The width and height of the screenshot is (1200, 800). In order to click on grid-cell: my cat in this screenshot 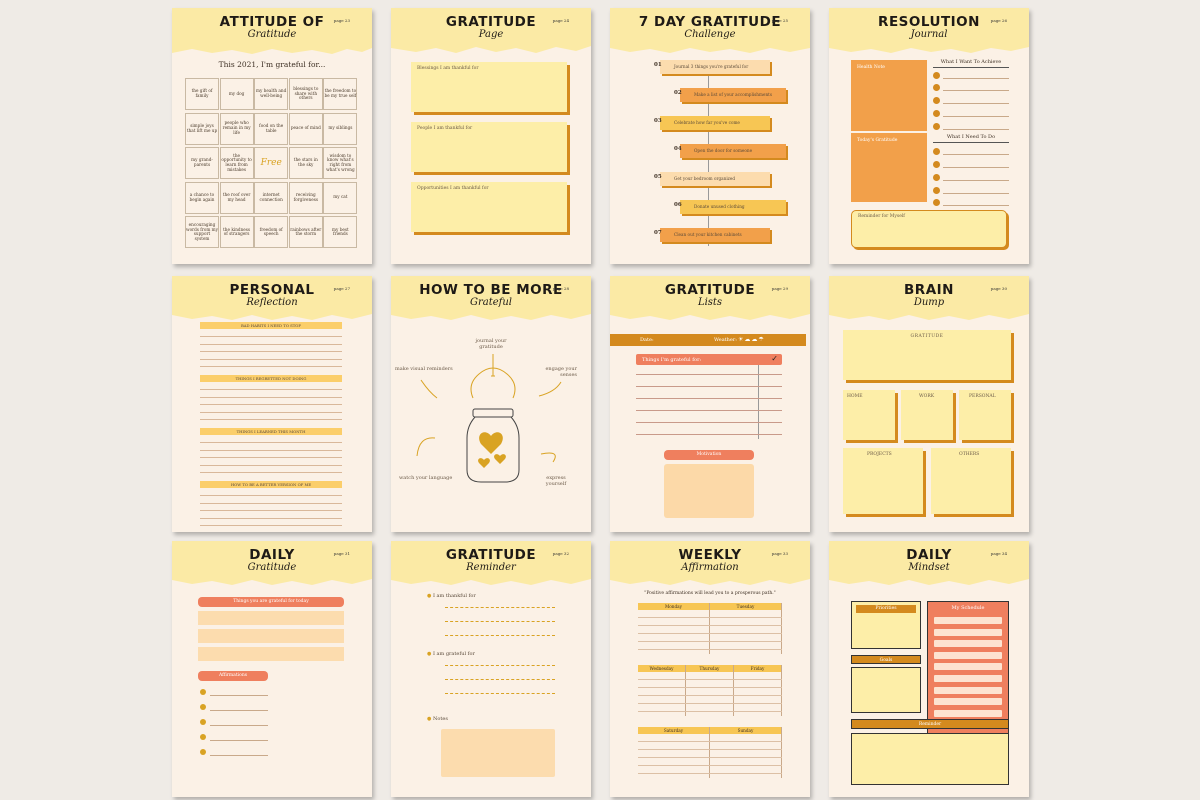, I will do `click(340, 197)`.